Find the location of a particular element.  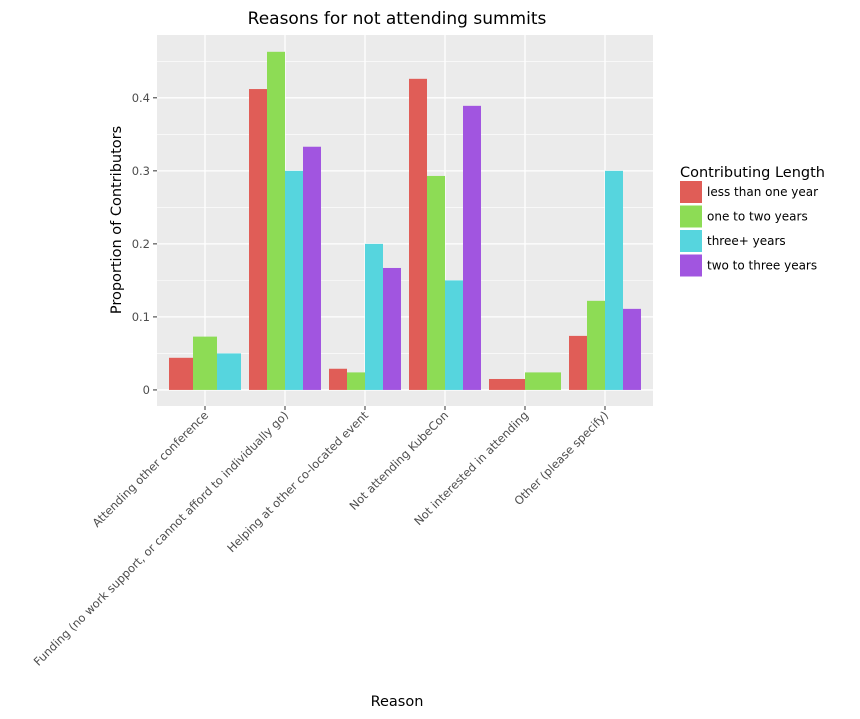

y-axis: 0 0.1 0.2 0.3 0.4 is located at coordinates (144, 244).